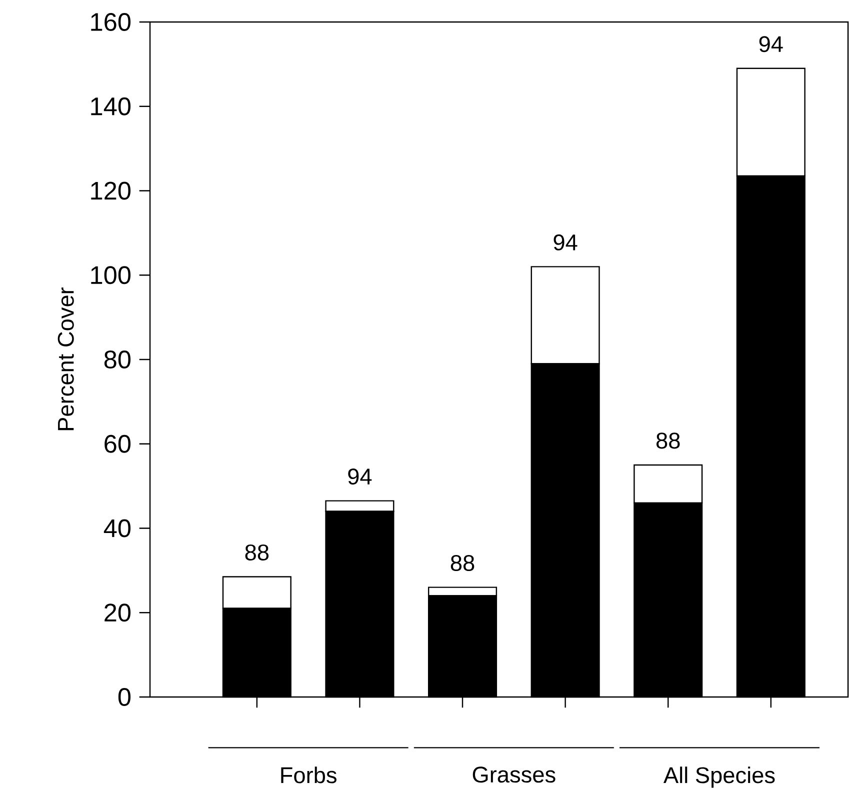  Describe the element at coordinates (308, 775) in the screenshot. I see `text: Forbs` at that location.